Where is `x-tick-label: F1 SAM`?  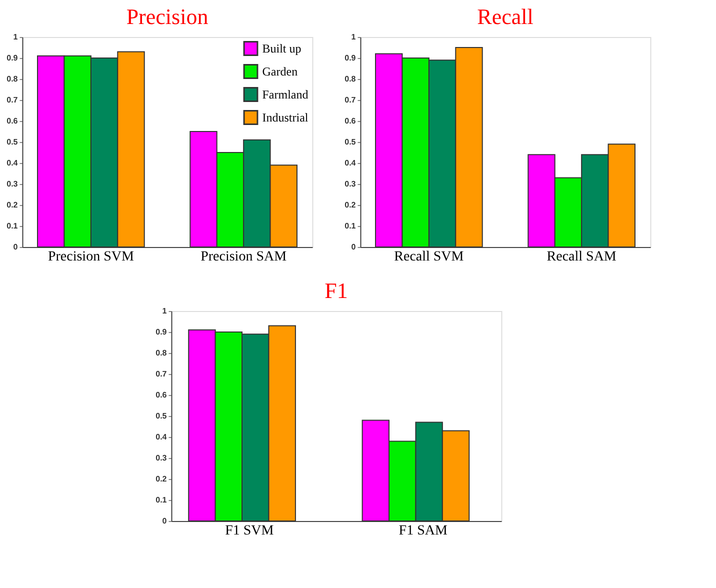 x-tick-label: F1 SAM is located at coordinates (423, 531).